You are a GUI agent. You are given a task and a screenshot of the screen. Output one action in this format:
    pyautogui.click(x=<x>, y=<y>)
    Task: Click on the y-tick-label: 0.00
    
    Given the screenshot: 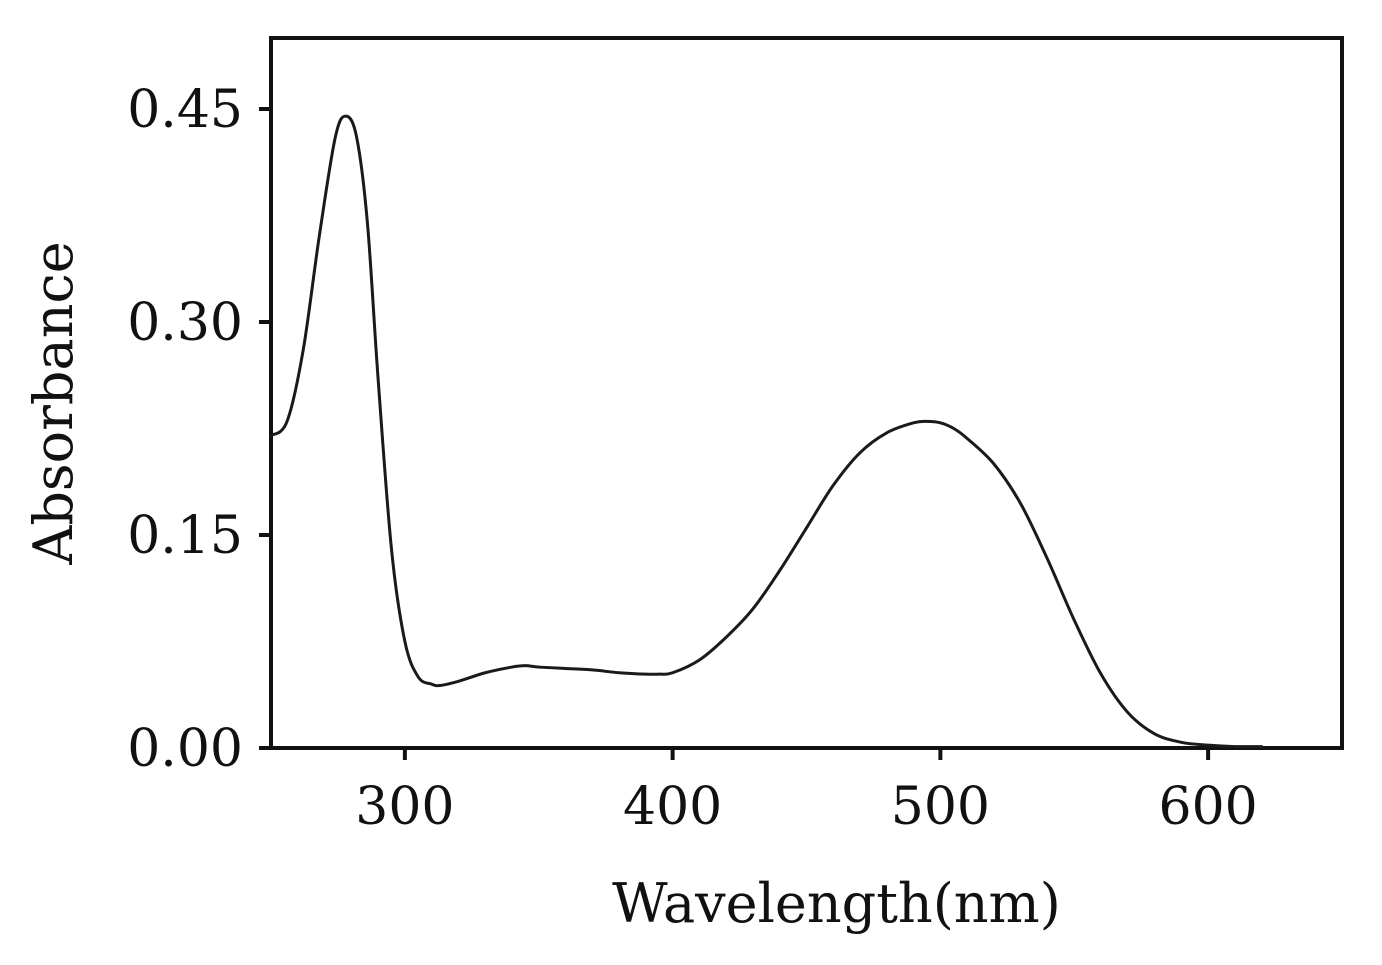 What is the action you would take?
    pyautogui.click(x=185, y=749)
    